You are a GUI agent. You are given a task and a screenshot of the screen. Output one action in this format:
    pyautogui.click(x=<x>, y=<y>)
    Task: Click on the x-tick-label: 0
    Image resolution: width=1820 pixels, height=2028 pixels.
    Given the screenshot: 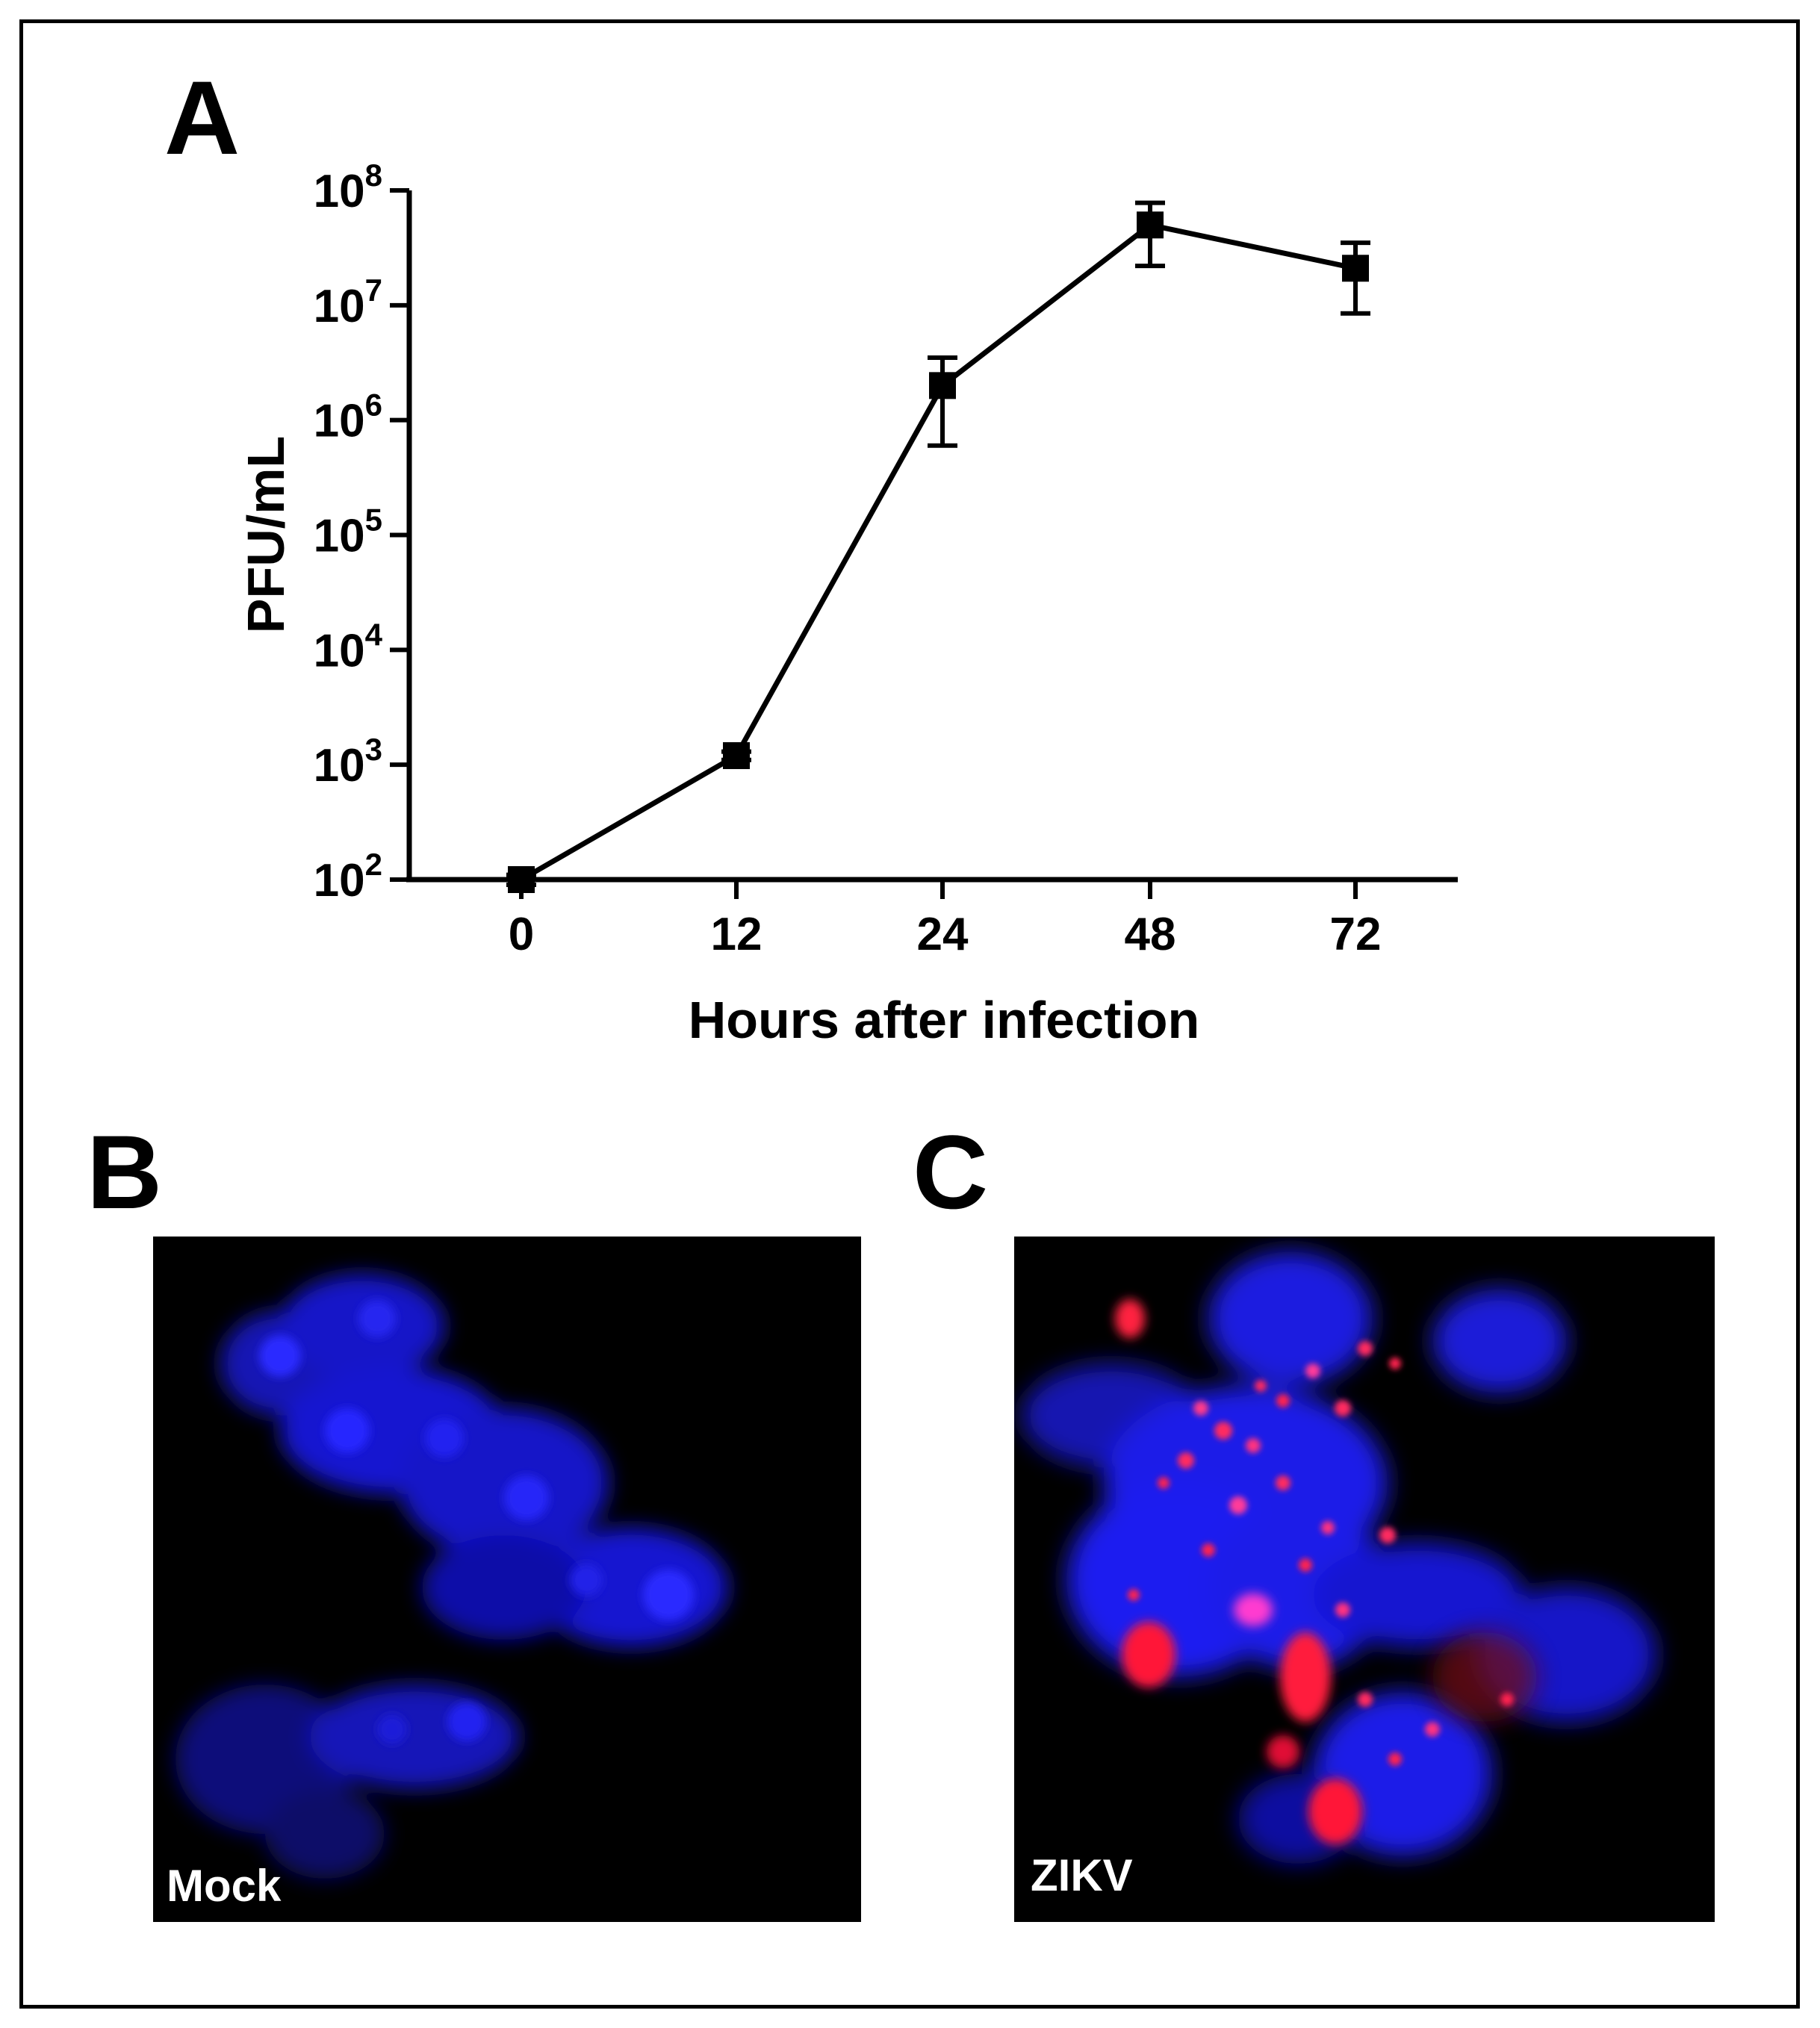 What is the action you would take?
    pyautogui.click(x=521, y=934)
    